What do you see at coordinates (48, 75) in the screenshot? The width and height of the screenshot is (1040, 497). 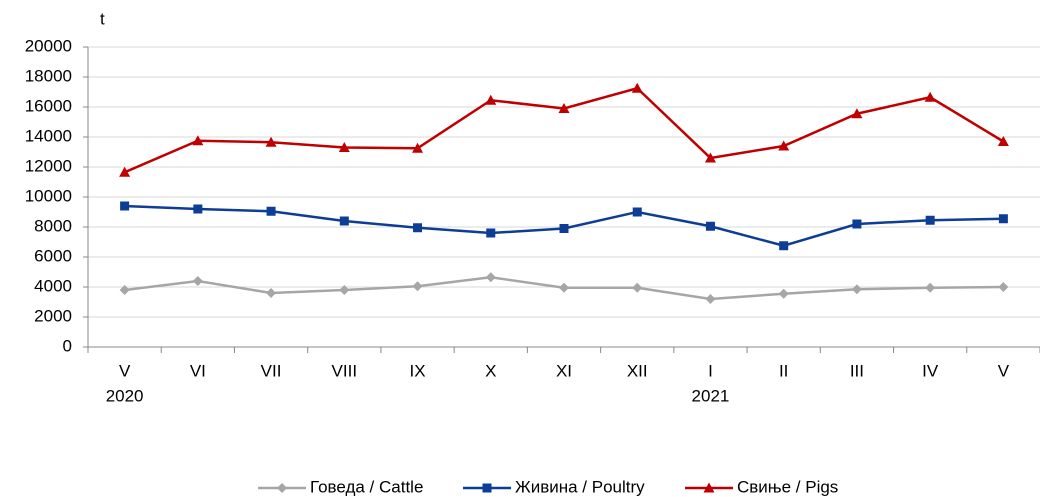 I see `y-tick-label: 18000` at bounding box center [48, 75].